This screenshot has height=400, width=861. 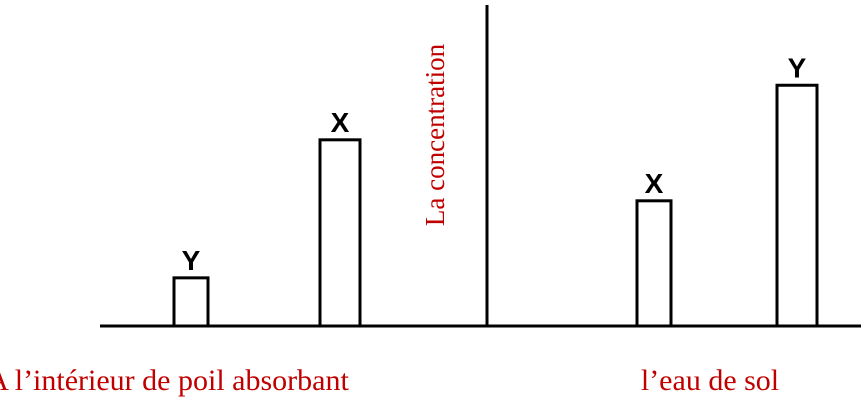 What do you see at coordinates (174, 380) in the screenshot?
I see `group-label: A l’intérieur de poil absorbant` at bounding box center [174, 380].